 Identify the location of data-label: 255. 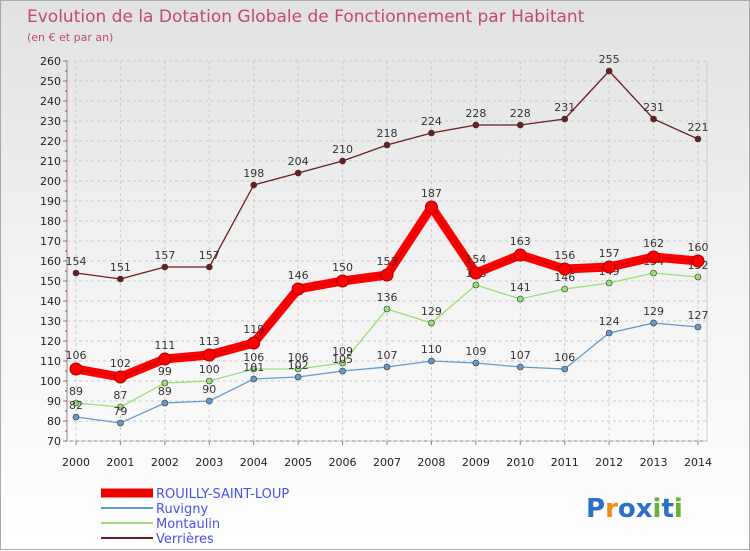
(609, 59).